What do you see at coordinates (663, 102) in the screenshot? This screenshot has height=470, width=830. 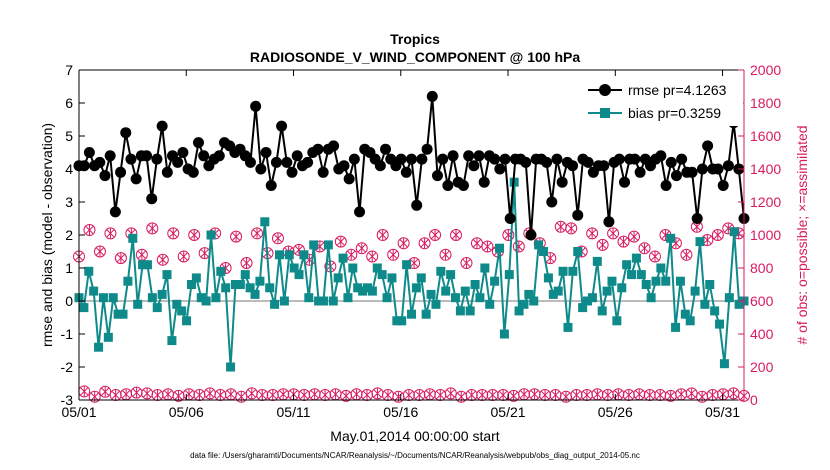 I see `legend: rmse pr=4.1263 bias pr=0.3259` at bounding box center [663, 102].